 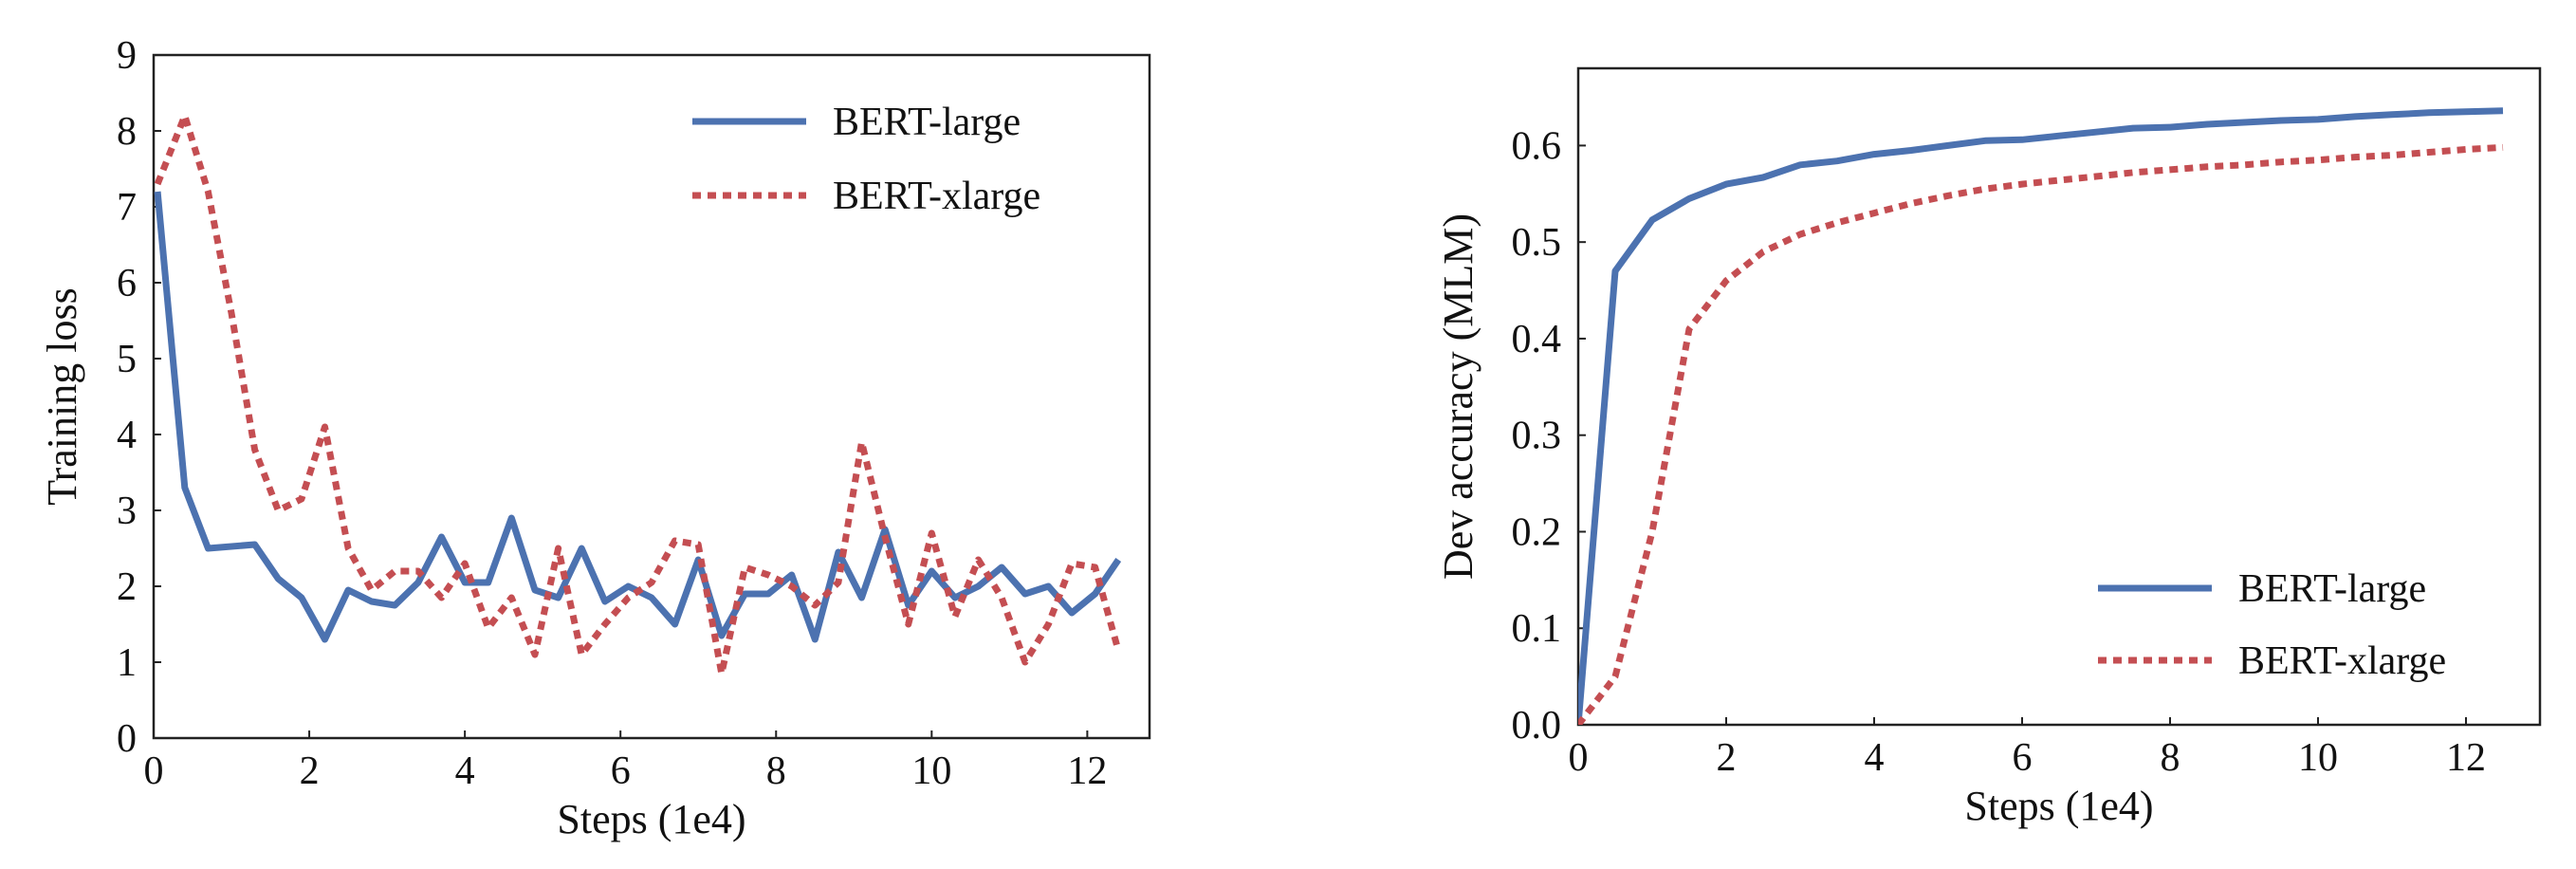 I want to click on y-tick-label: 0, so click(x=127, y=739).